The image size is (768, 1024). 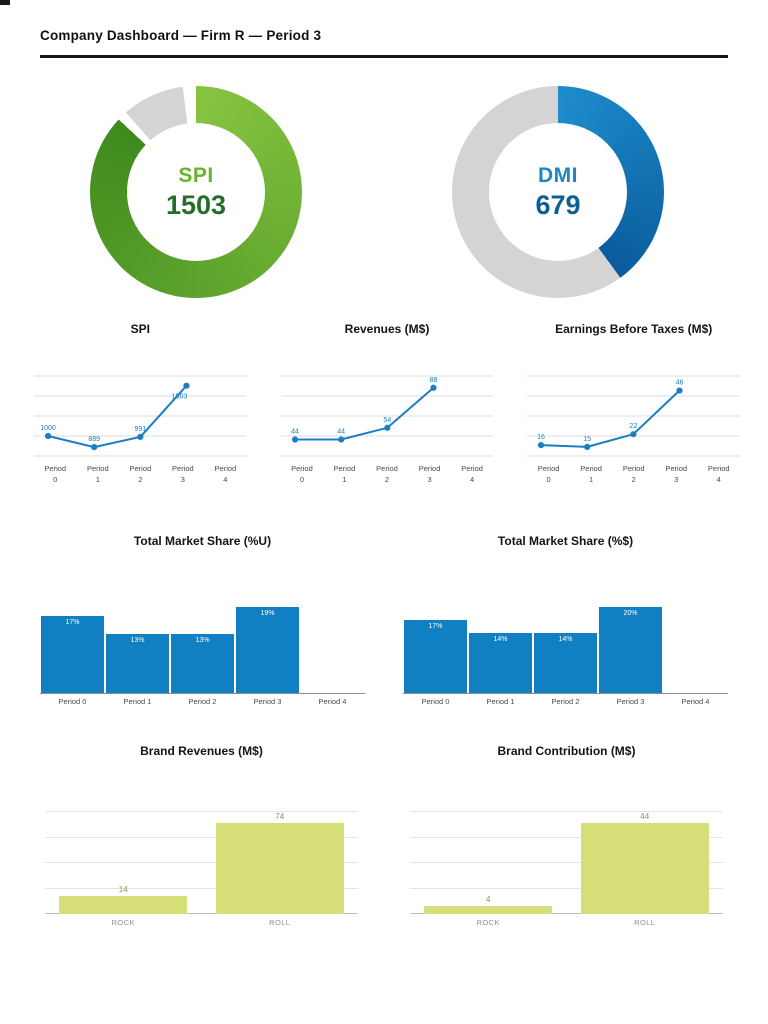 I want to click on spi-trend-svg: 1000 889 991 1503, so click(x=140, y=416).